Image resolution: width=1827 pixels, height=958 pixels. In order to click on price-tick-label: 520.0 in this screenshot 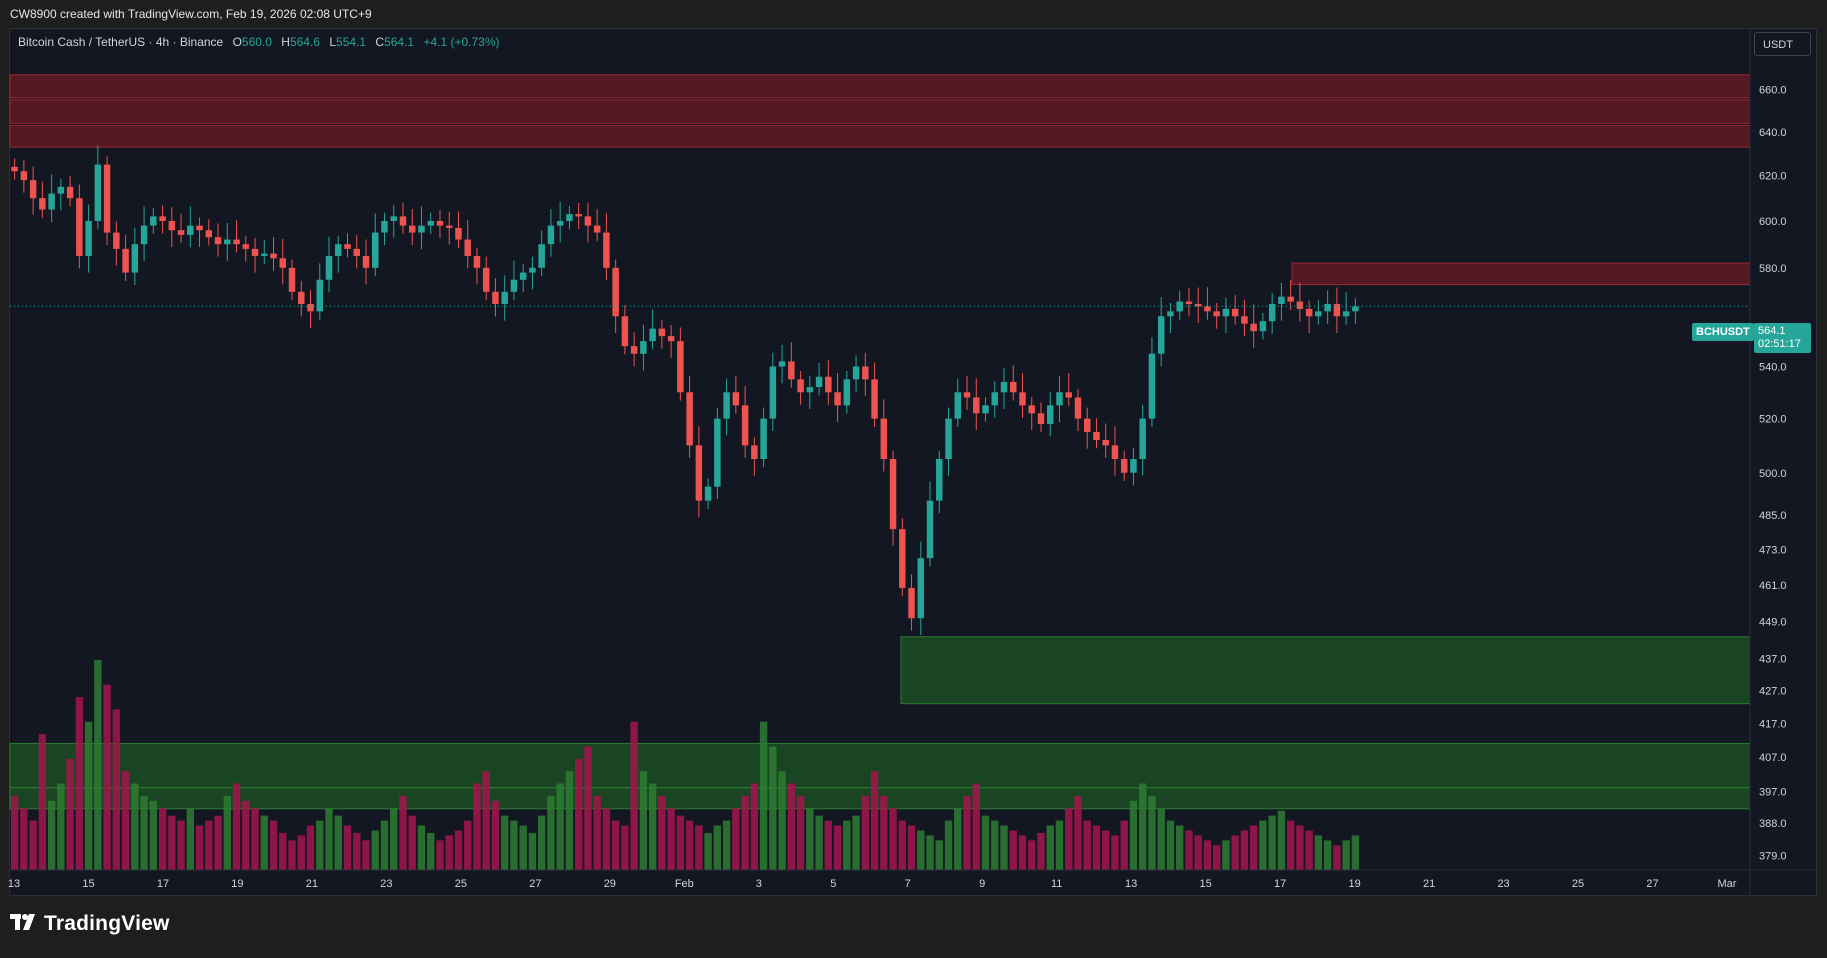, I will do `click(1773, 420)`.